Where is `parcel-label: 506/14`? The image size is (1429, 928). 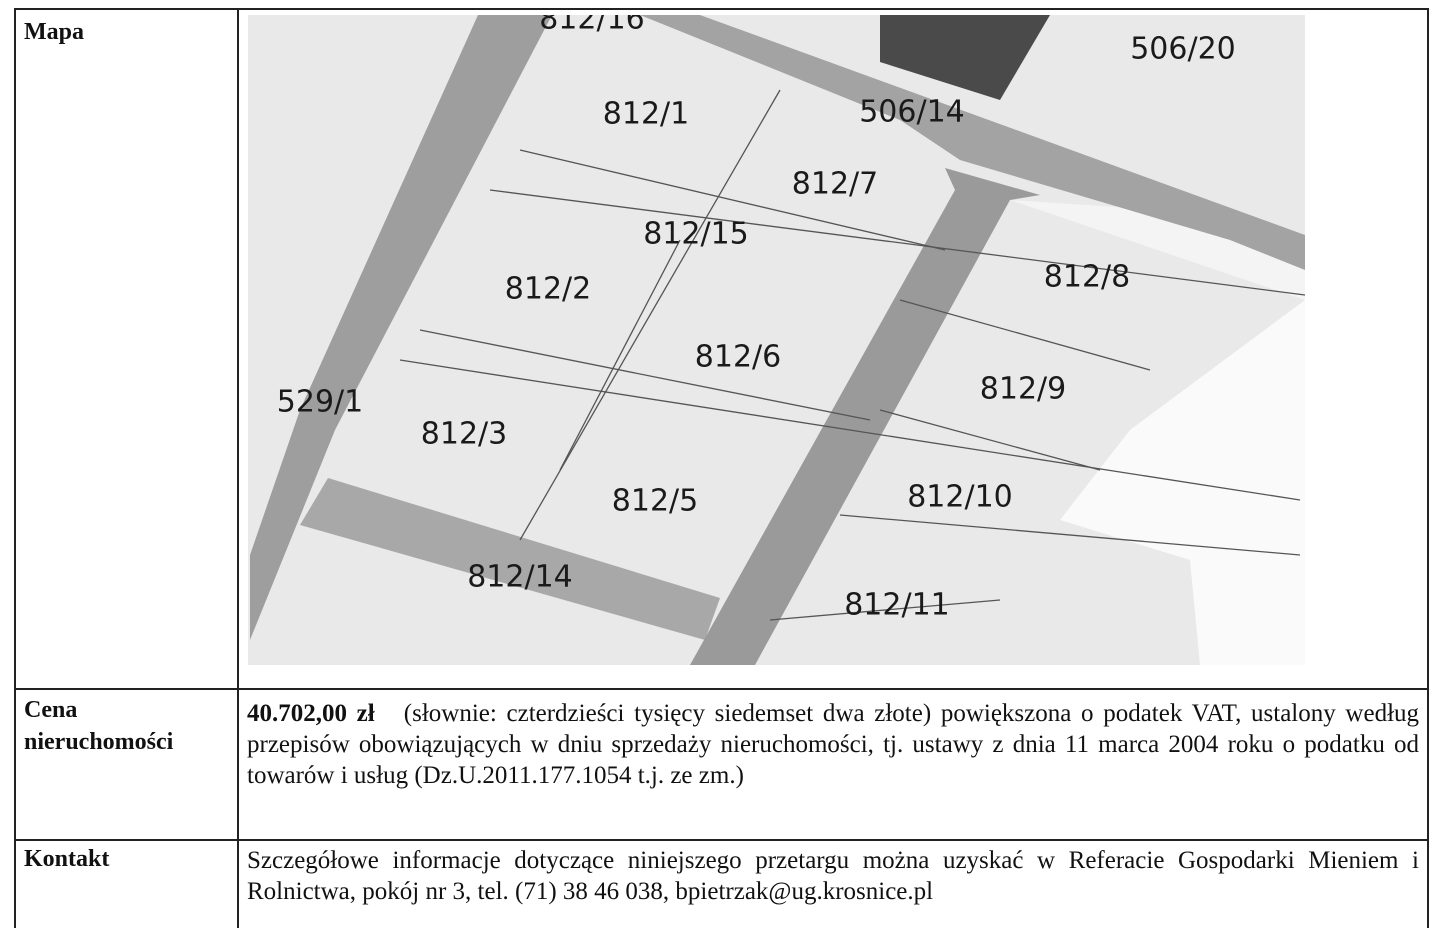 parcel-label: 506/14 is located at coordinates (912, 112).